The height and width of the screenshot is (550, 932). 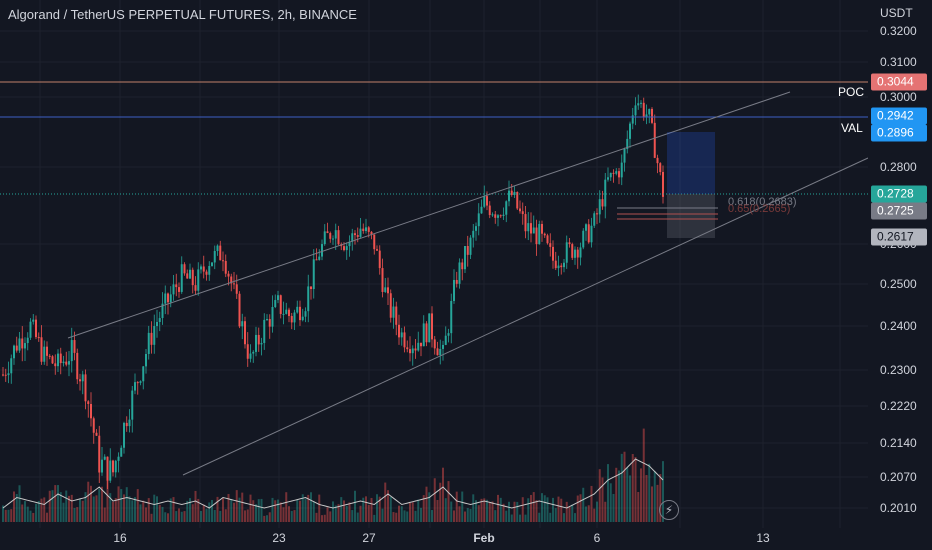 I want to click on volume-bars, so click(x=333, y=475).